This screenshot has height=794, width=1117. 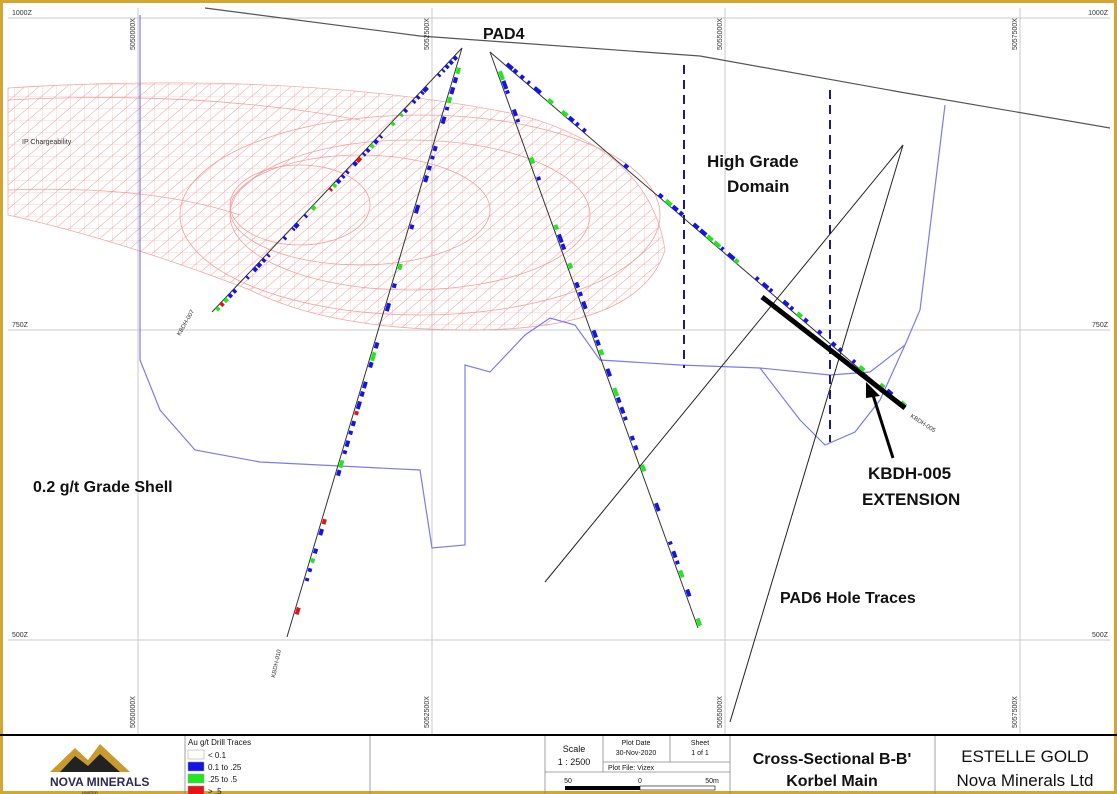 I want to click on elevation-label: 1000Z, so click(x=22, y=13).